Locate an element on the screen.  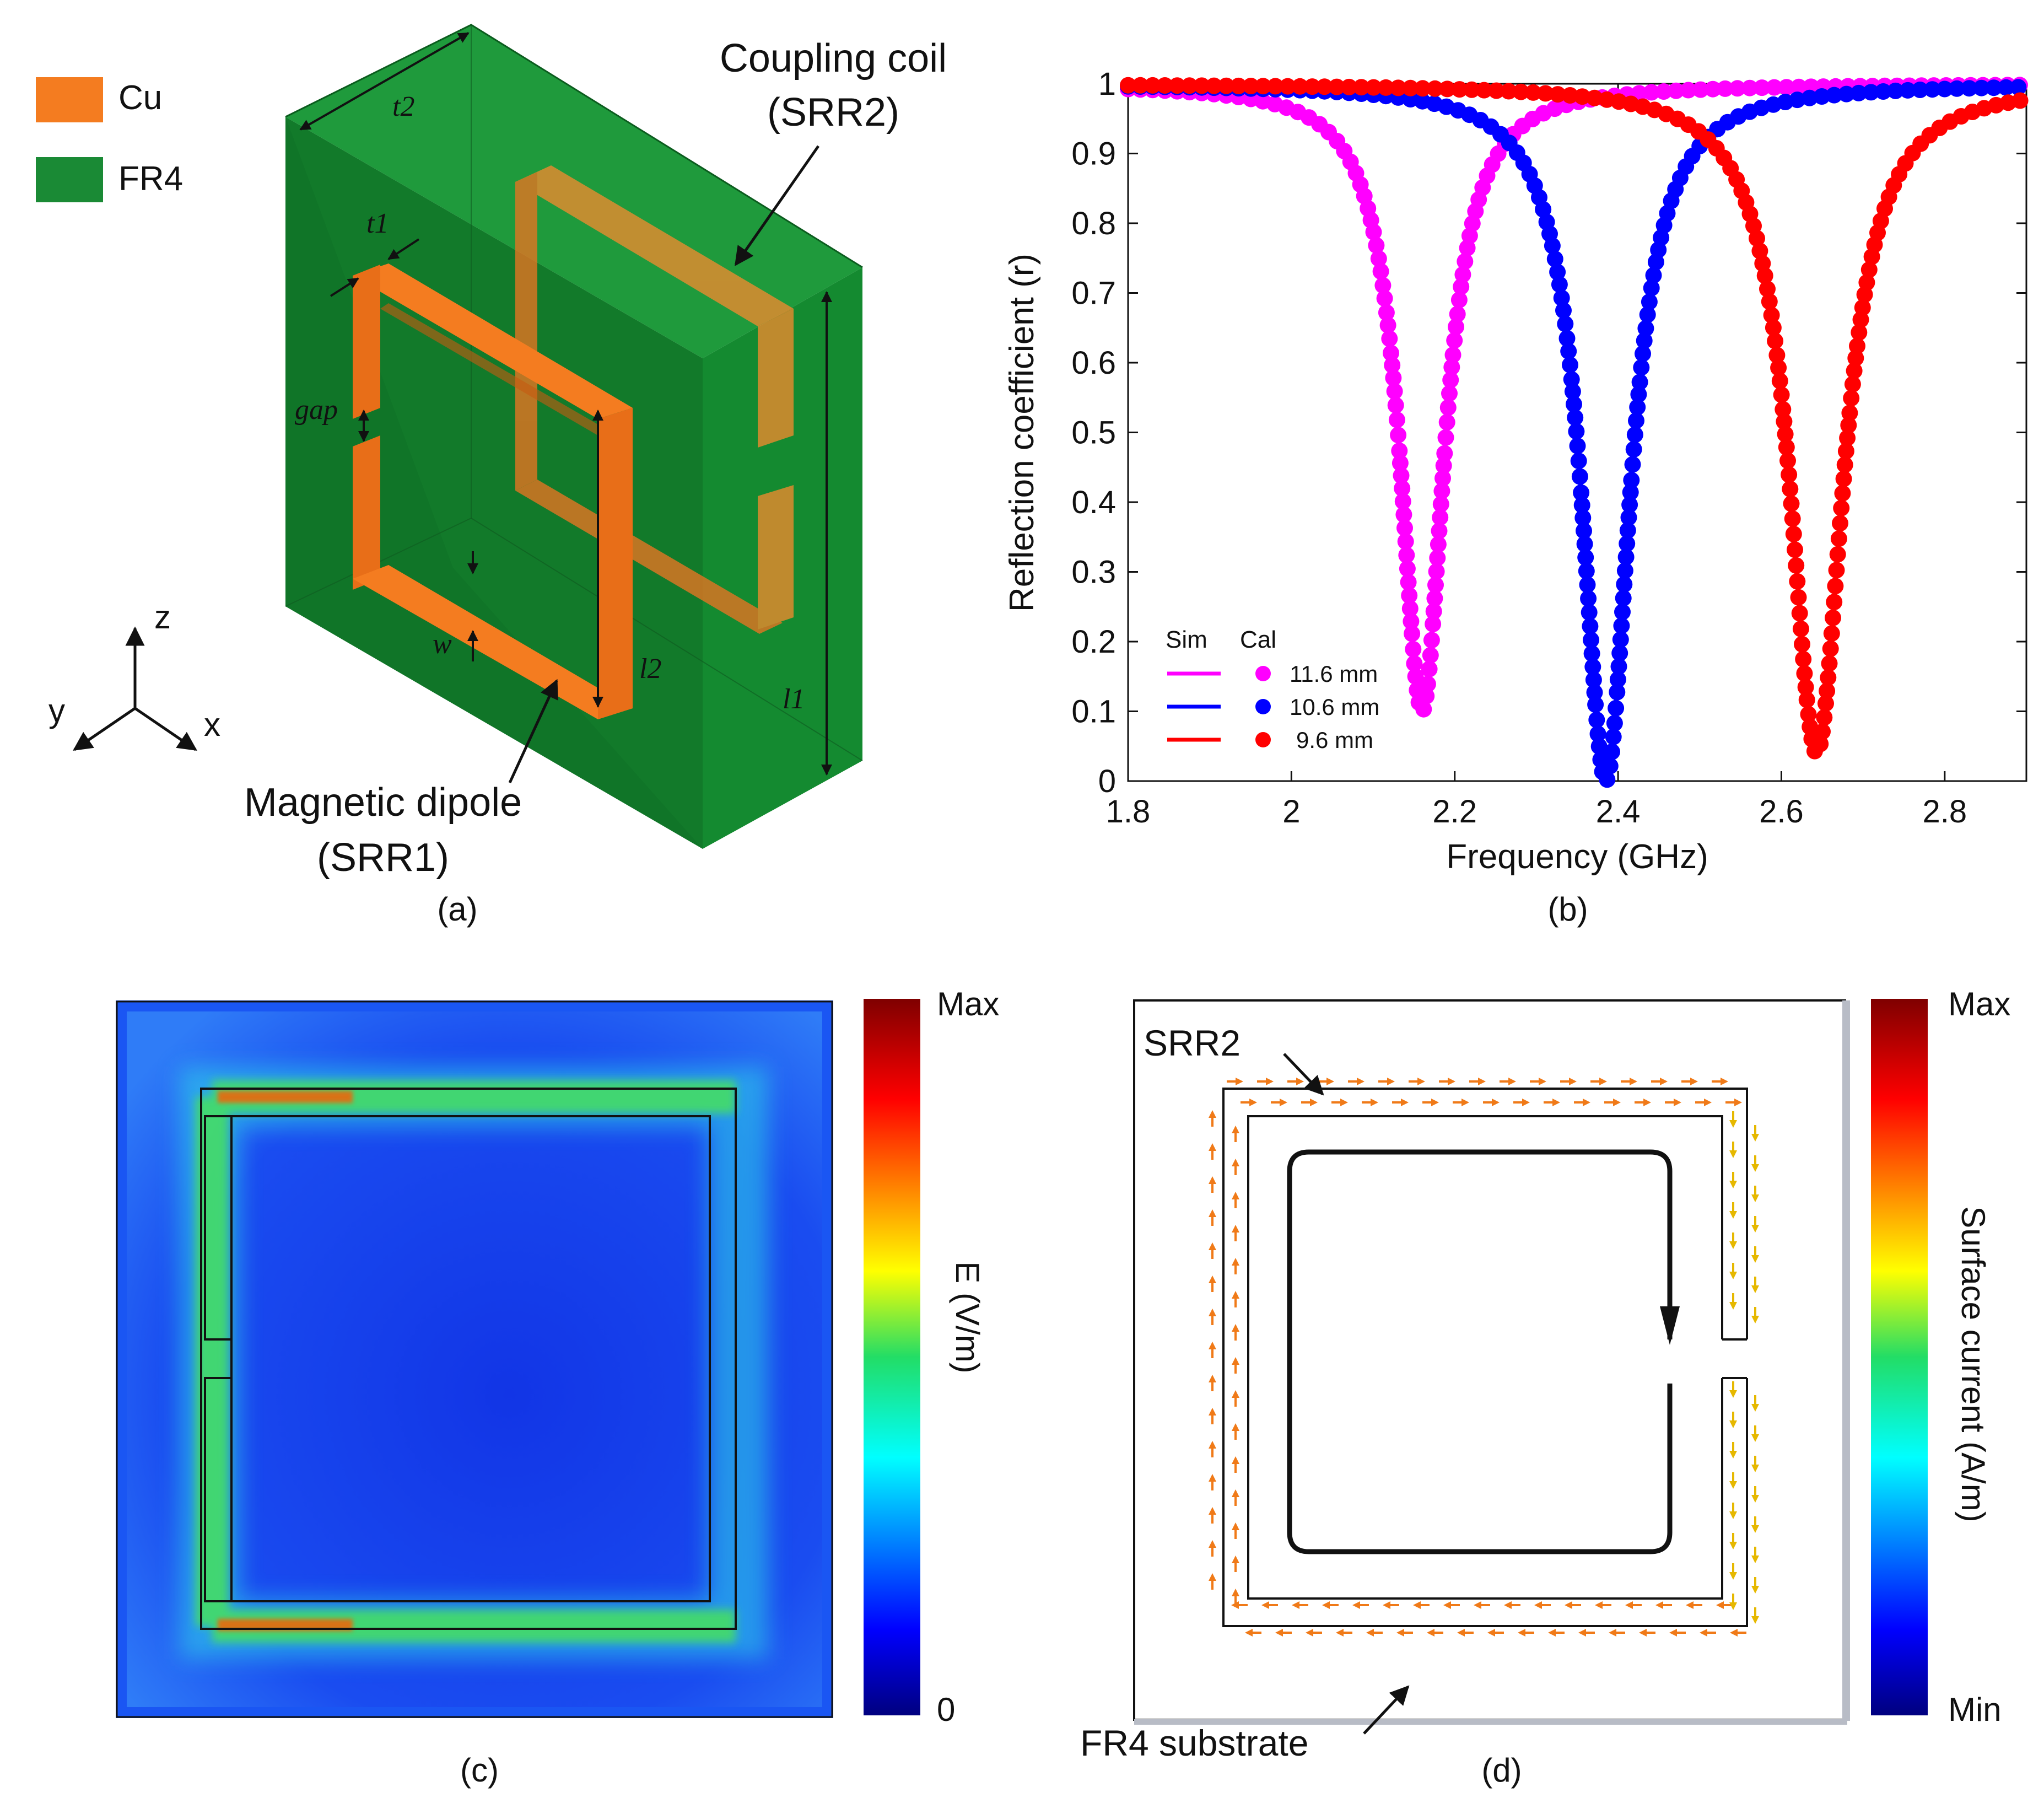
caption-b: (b) is located at coordinates (1567, 909).